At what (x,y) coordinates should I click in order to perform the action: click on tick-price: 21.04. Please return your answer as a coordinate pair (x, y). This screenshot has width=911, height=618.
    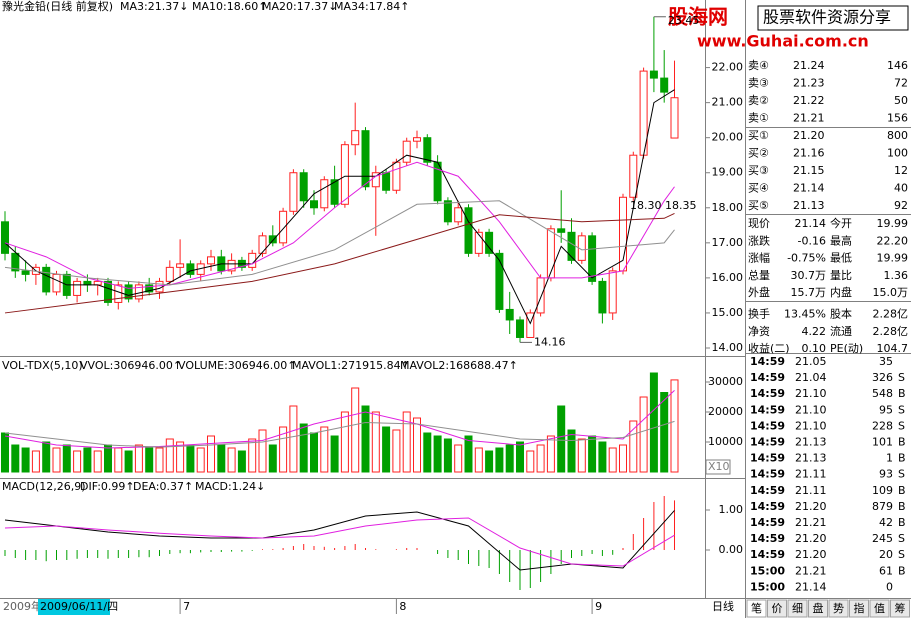
    Looking at the image, I should click on (811, 377).